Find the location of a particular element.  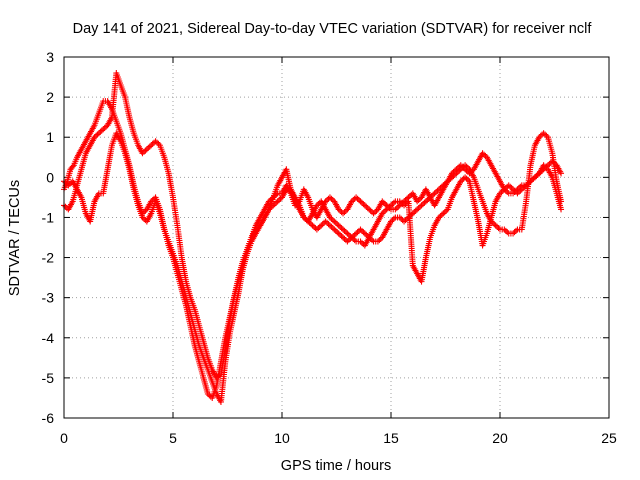

y-tick-label: 1 is located at coordinates (50, 137).